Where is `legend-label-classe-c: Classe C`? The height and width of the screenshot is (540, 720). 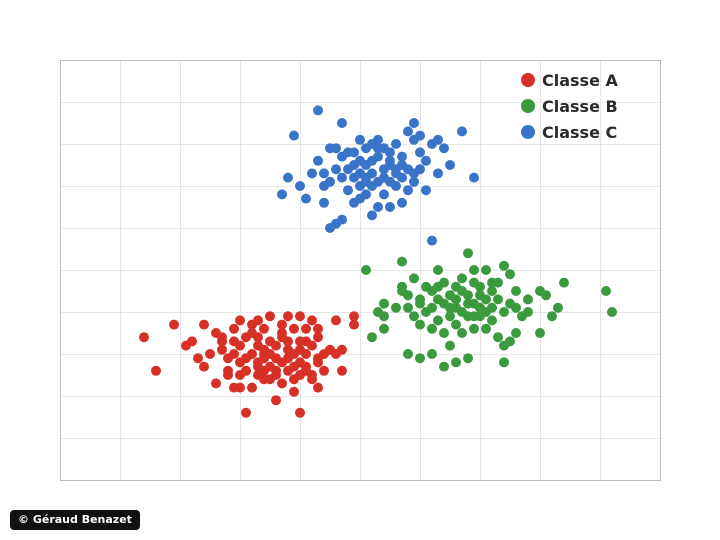
legend-label-classe-c: Classe C is located at coordinates (579, 132).